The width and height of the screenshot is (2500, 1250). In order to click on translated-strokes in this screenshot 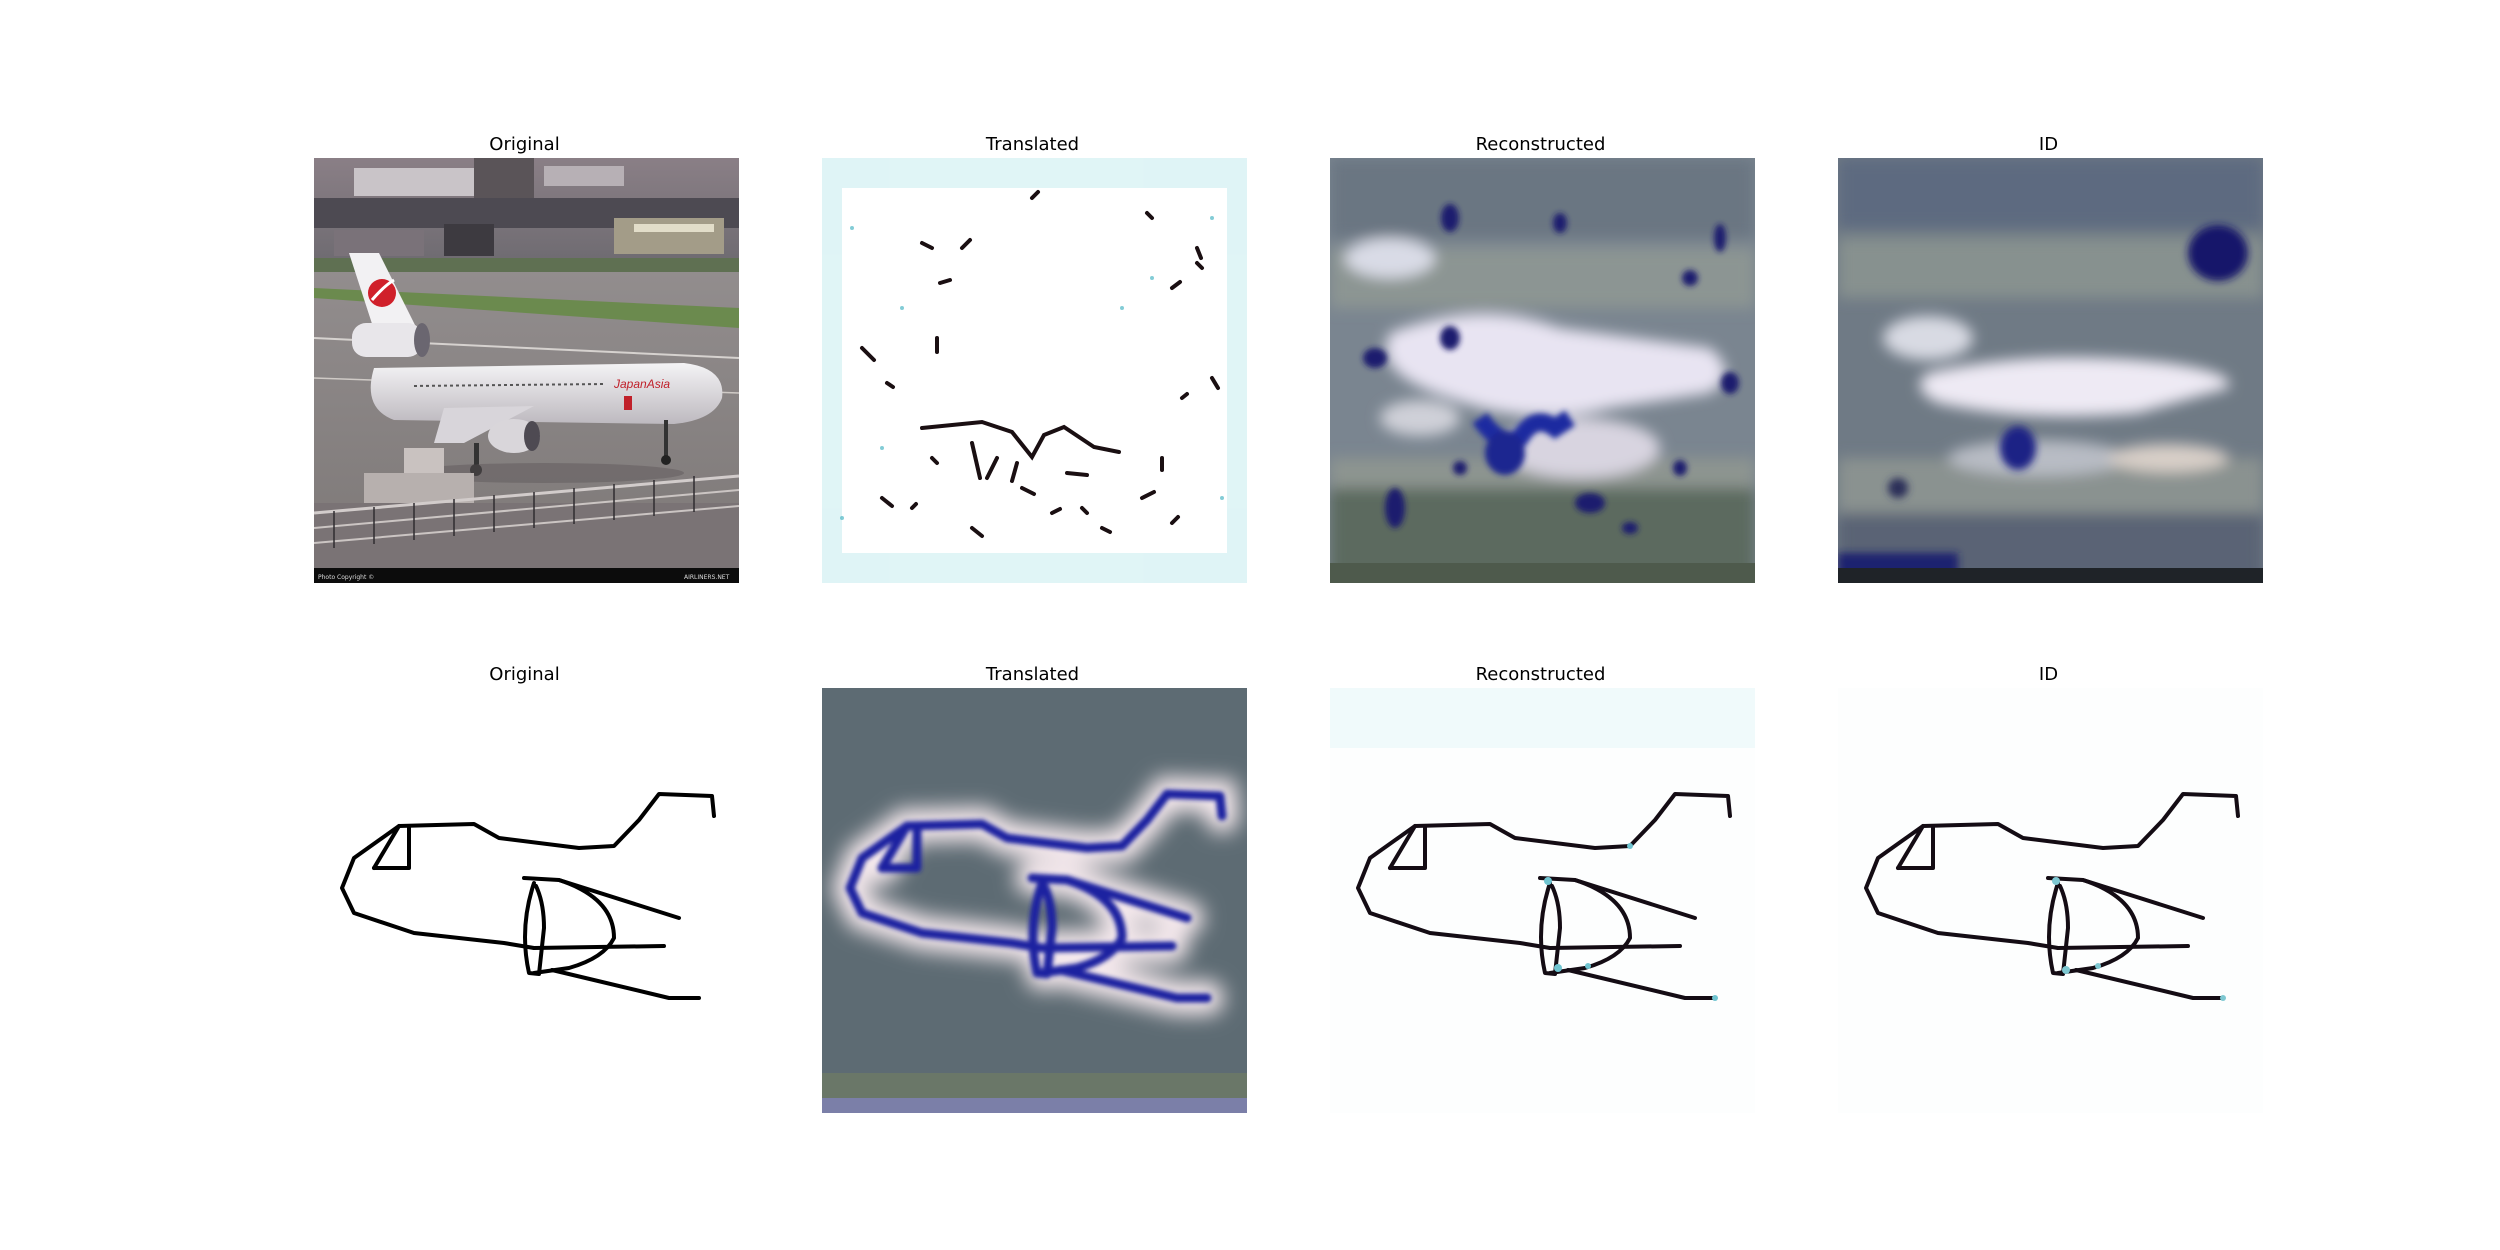, I will do `click(1034, 370)`.